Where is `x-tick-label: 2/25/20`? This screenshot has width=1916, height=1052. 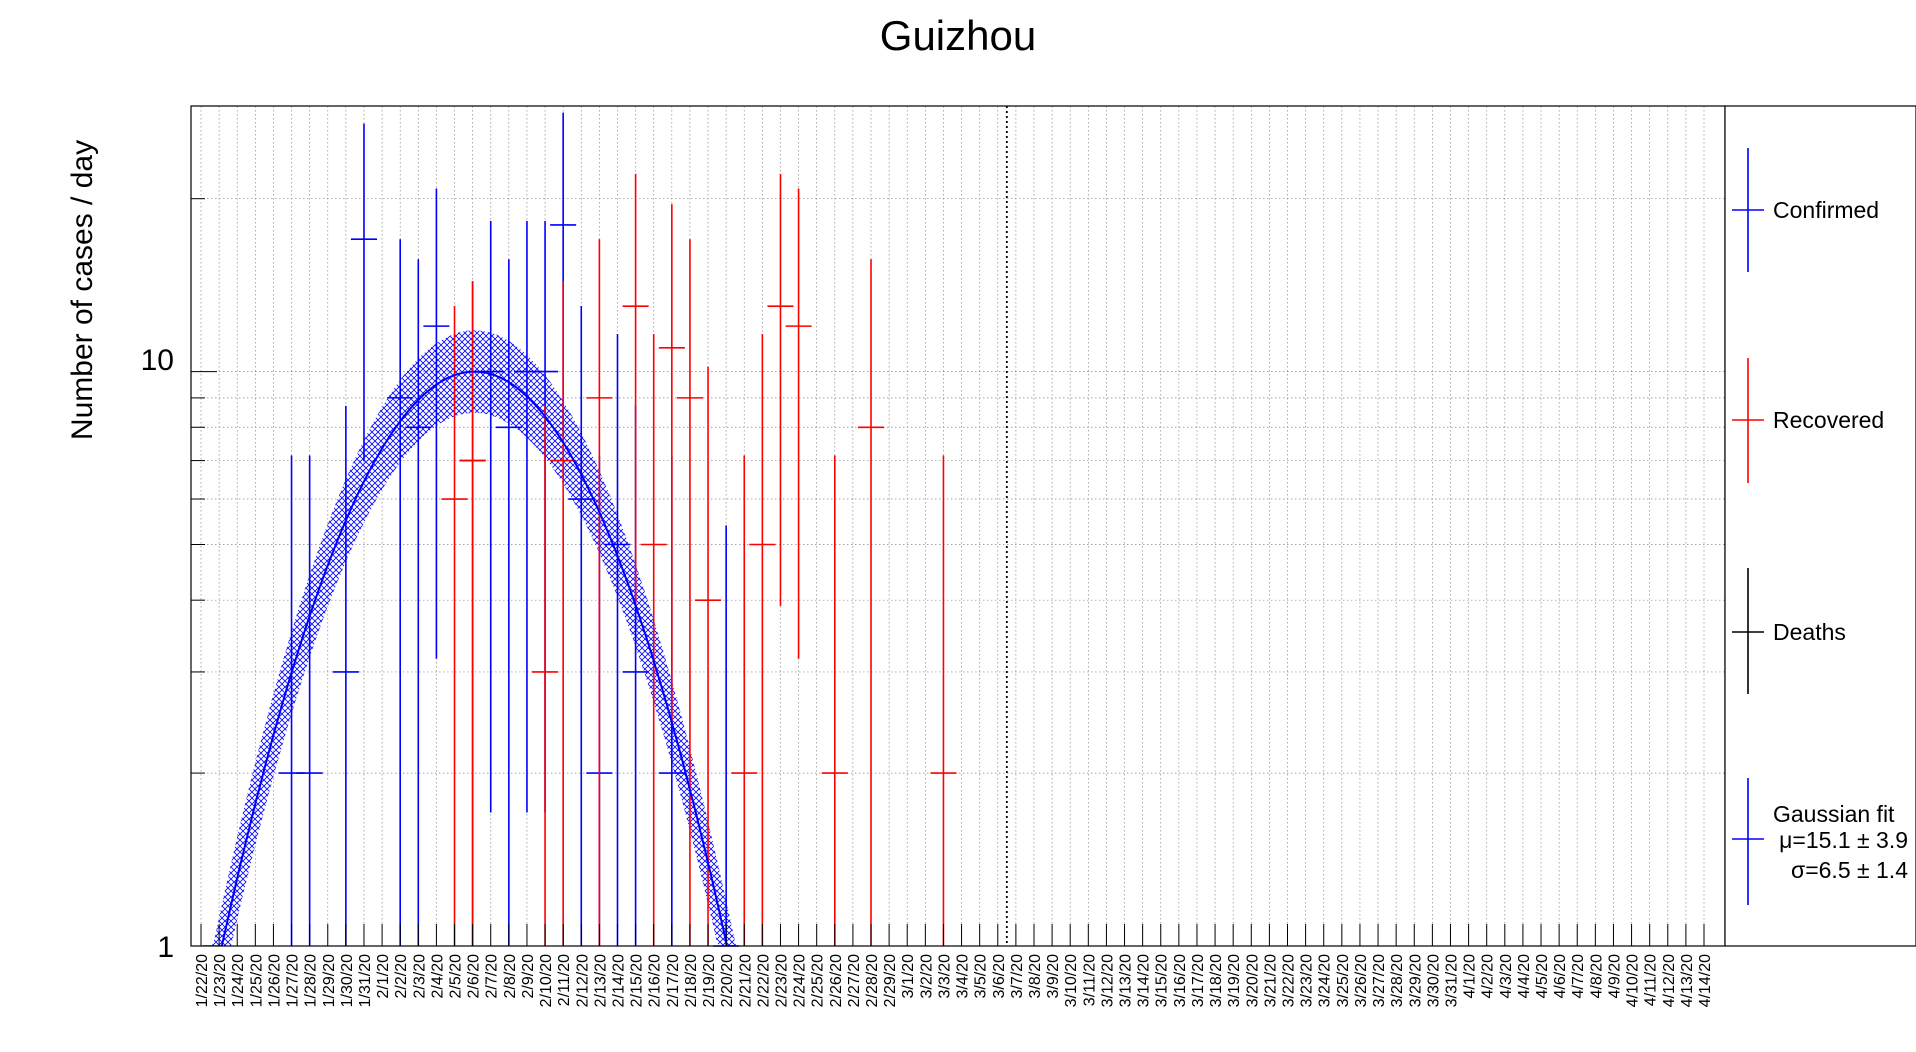
x-tick-label: 2/25/20 is located at coordinates (818, 980).